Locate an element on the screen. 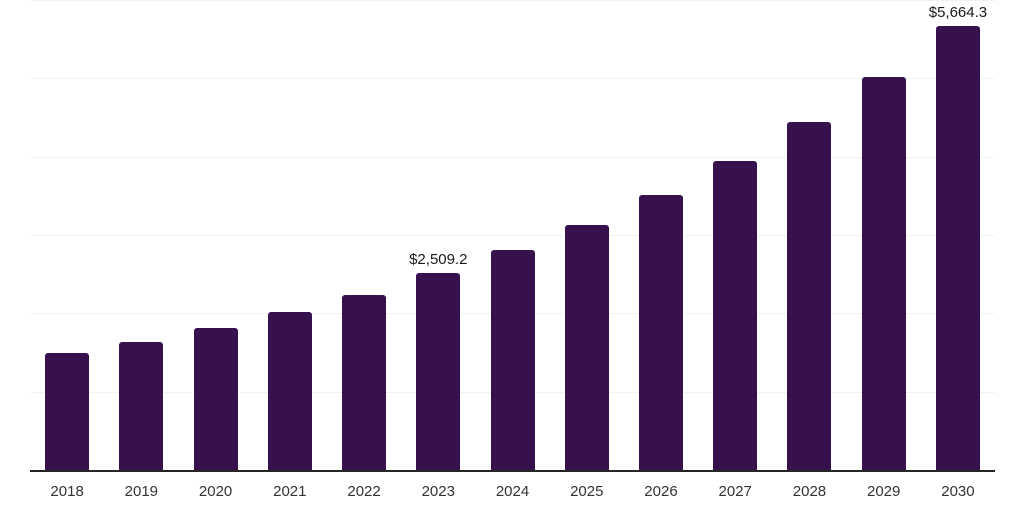 Image resolution: width=1024 pixels, height=512 pixels. x-tick-2024: 2024 is located at coordinates (512, 491).